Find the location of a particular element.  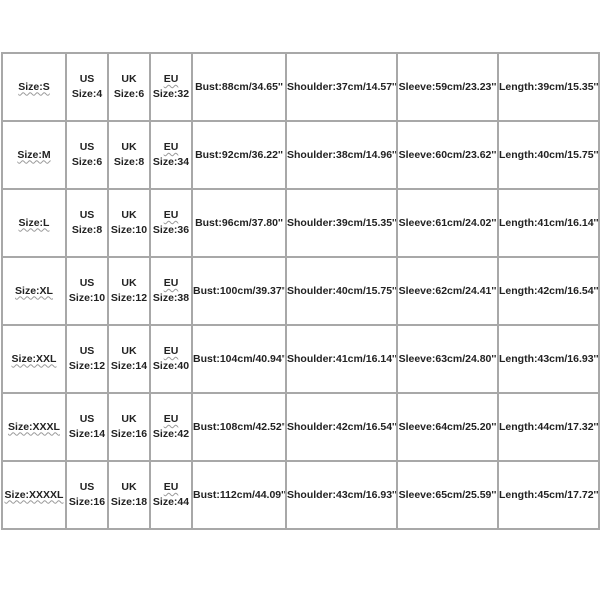

shoulder-cell: Shoulder:41cm/16.14'' is located at coordinates (341, 359).